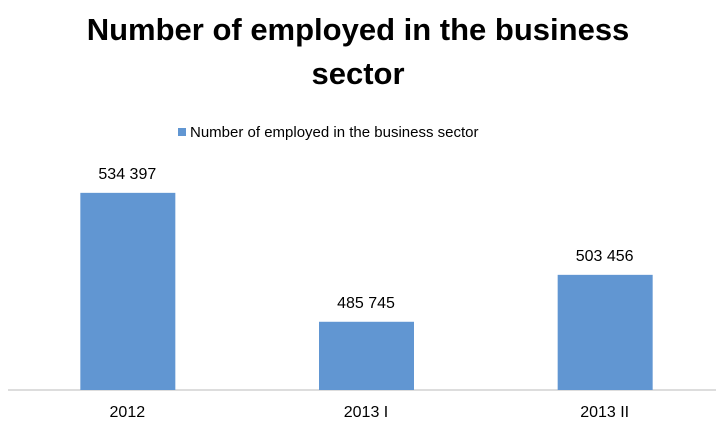 The image size is (716, 427). I want to click on value-label: 503 456, so click(605, 256).